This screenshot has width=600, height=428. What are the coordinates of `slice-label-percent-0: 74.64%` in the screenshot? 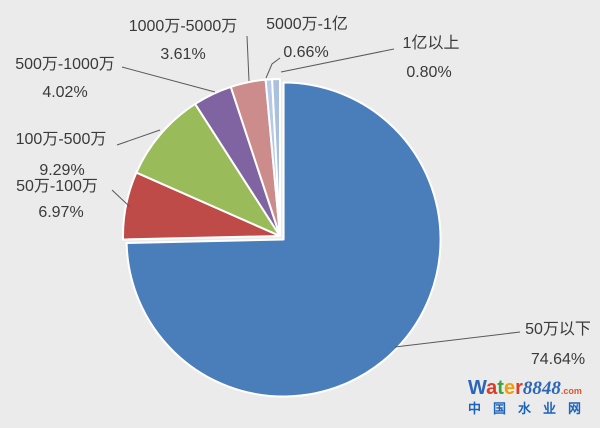 It's located at (558, 359).